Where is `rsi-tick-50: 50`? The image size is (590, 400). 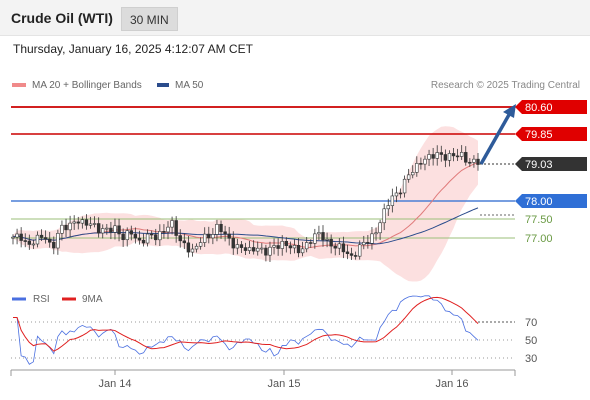 rsi-tick-50: 50 is located at coordinates (531, 341).